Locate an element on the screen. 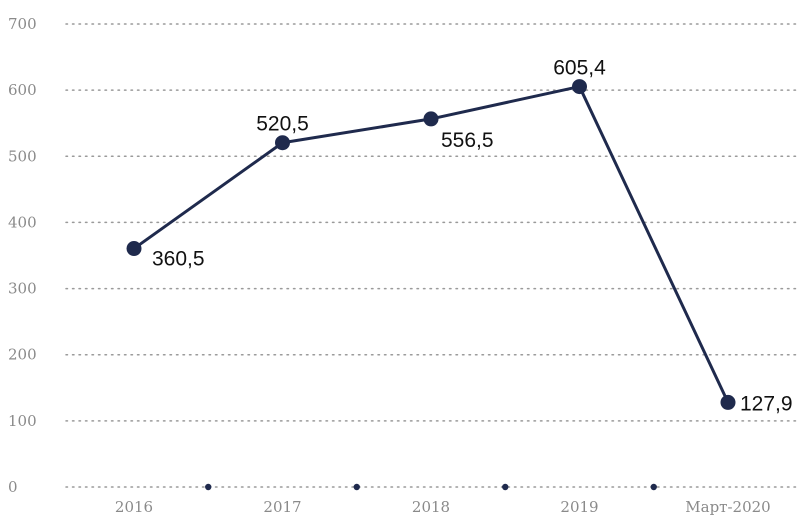 The height and width of the screenshot is (516, 802). data-label: 520,5 is located at coordinates (282, 124).